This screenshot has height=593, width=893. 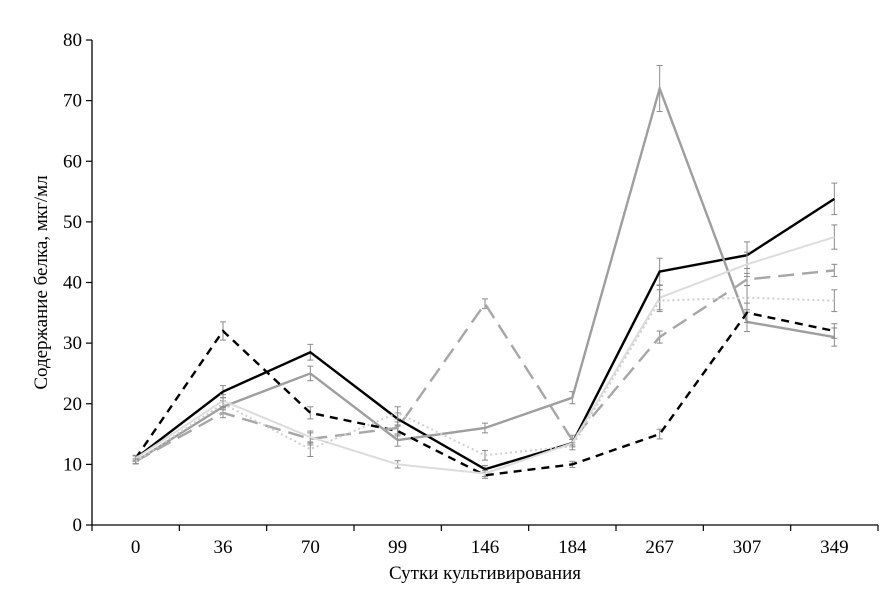 What do you see at coordinates (485, 573) in the screenshot?
I see `x-axis-title: Сутки культивирования` at bounding box center [485, 573].